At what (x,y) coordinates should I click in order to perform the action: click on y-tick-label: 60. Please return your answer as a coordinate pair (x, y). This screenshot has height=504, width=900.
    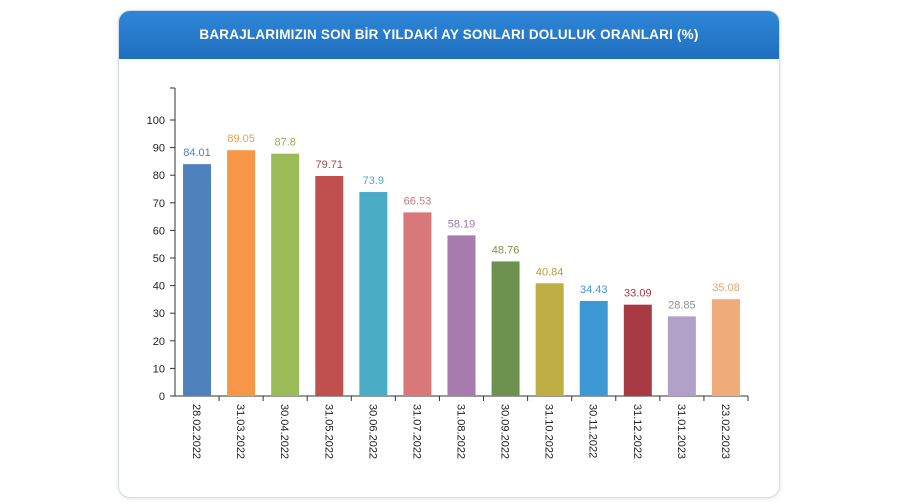
    Looking at the image, I should click on (159, 231).